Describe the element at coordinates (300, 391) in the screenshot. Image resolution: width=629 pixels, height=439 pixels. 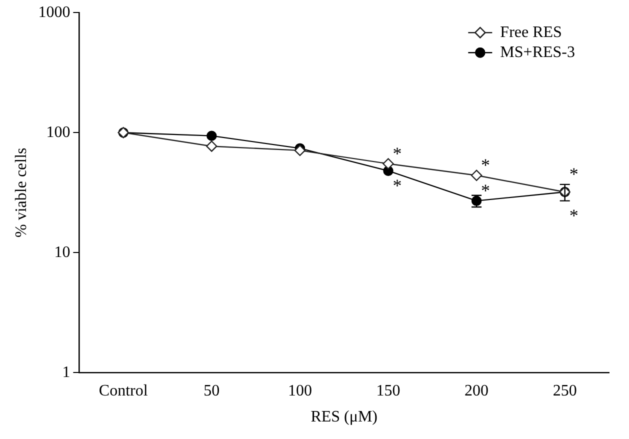
I see `x-tick-label: 100` at that location.